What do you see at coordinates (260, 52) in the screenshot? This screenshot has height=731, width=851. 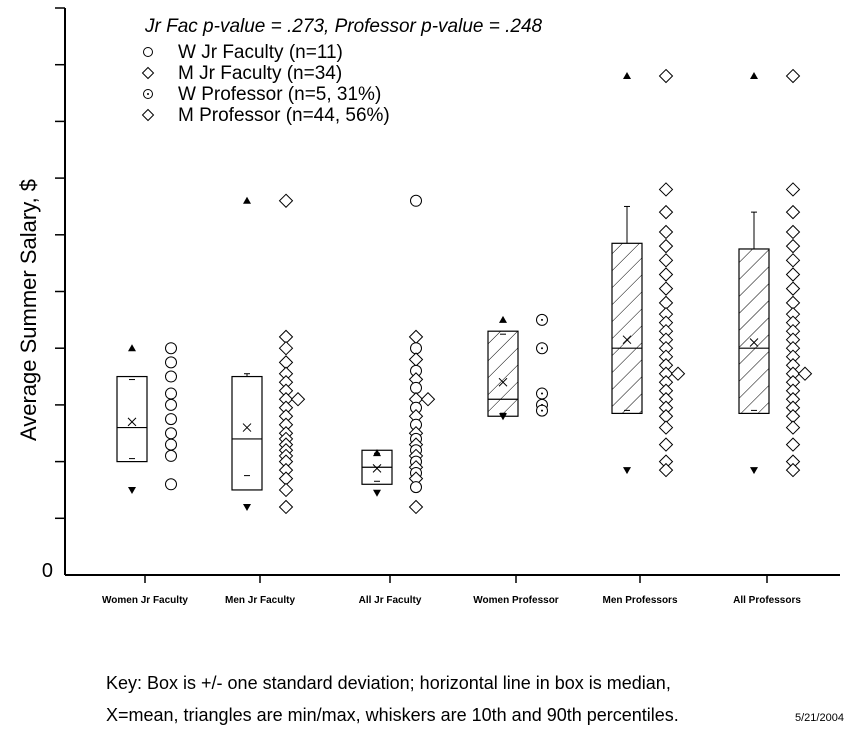 I see `legend-label: W Jr Faculty (n=11)` at bounding box center [260, 52].